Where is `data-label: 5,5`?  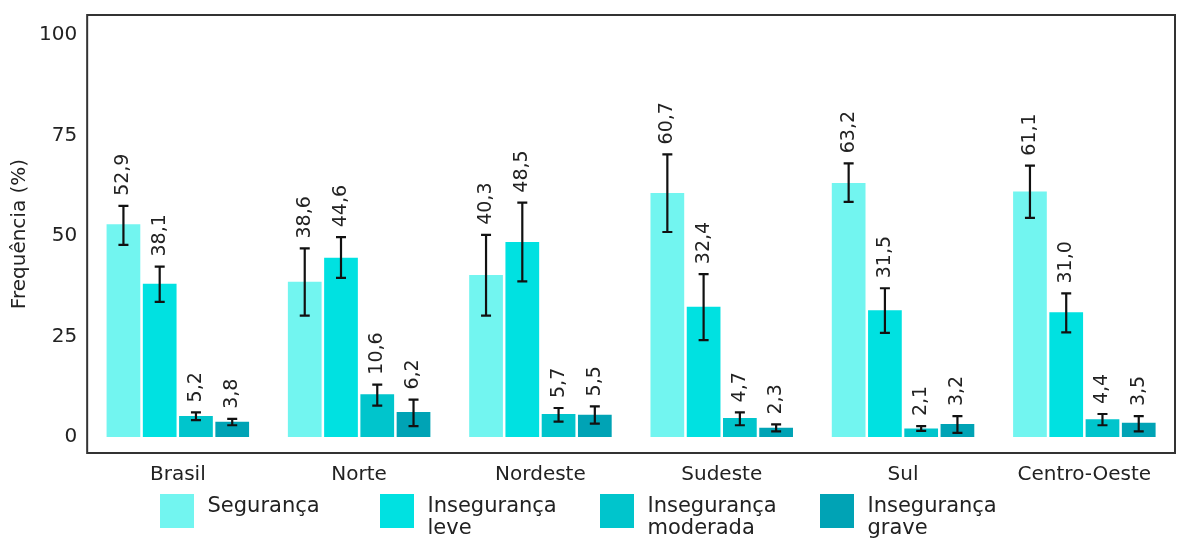 data-label: 5,5 is located at coordinates (592, 381).